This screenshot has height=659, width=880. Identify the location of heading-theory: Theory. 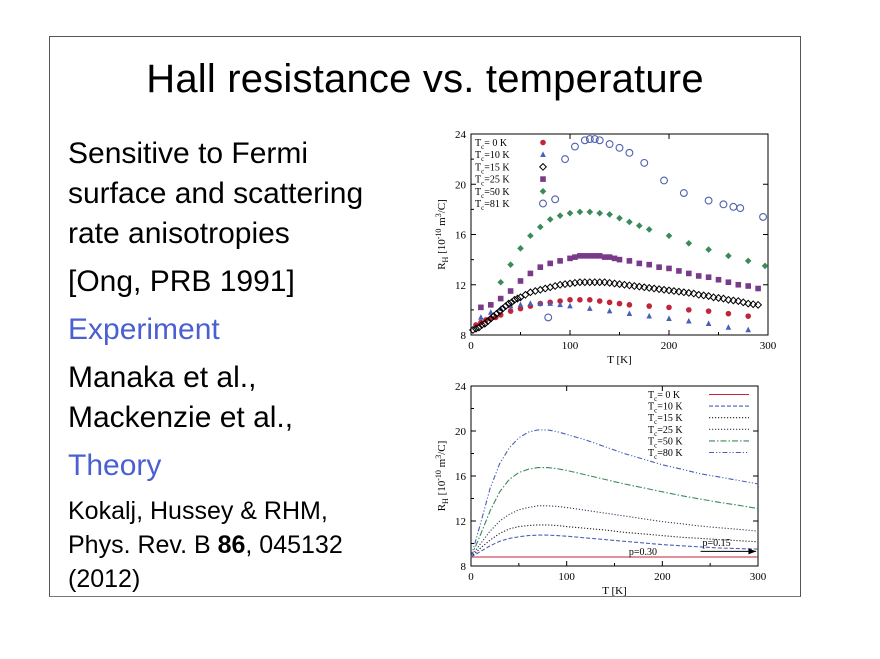
(115, 465).